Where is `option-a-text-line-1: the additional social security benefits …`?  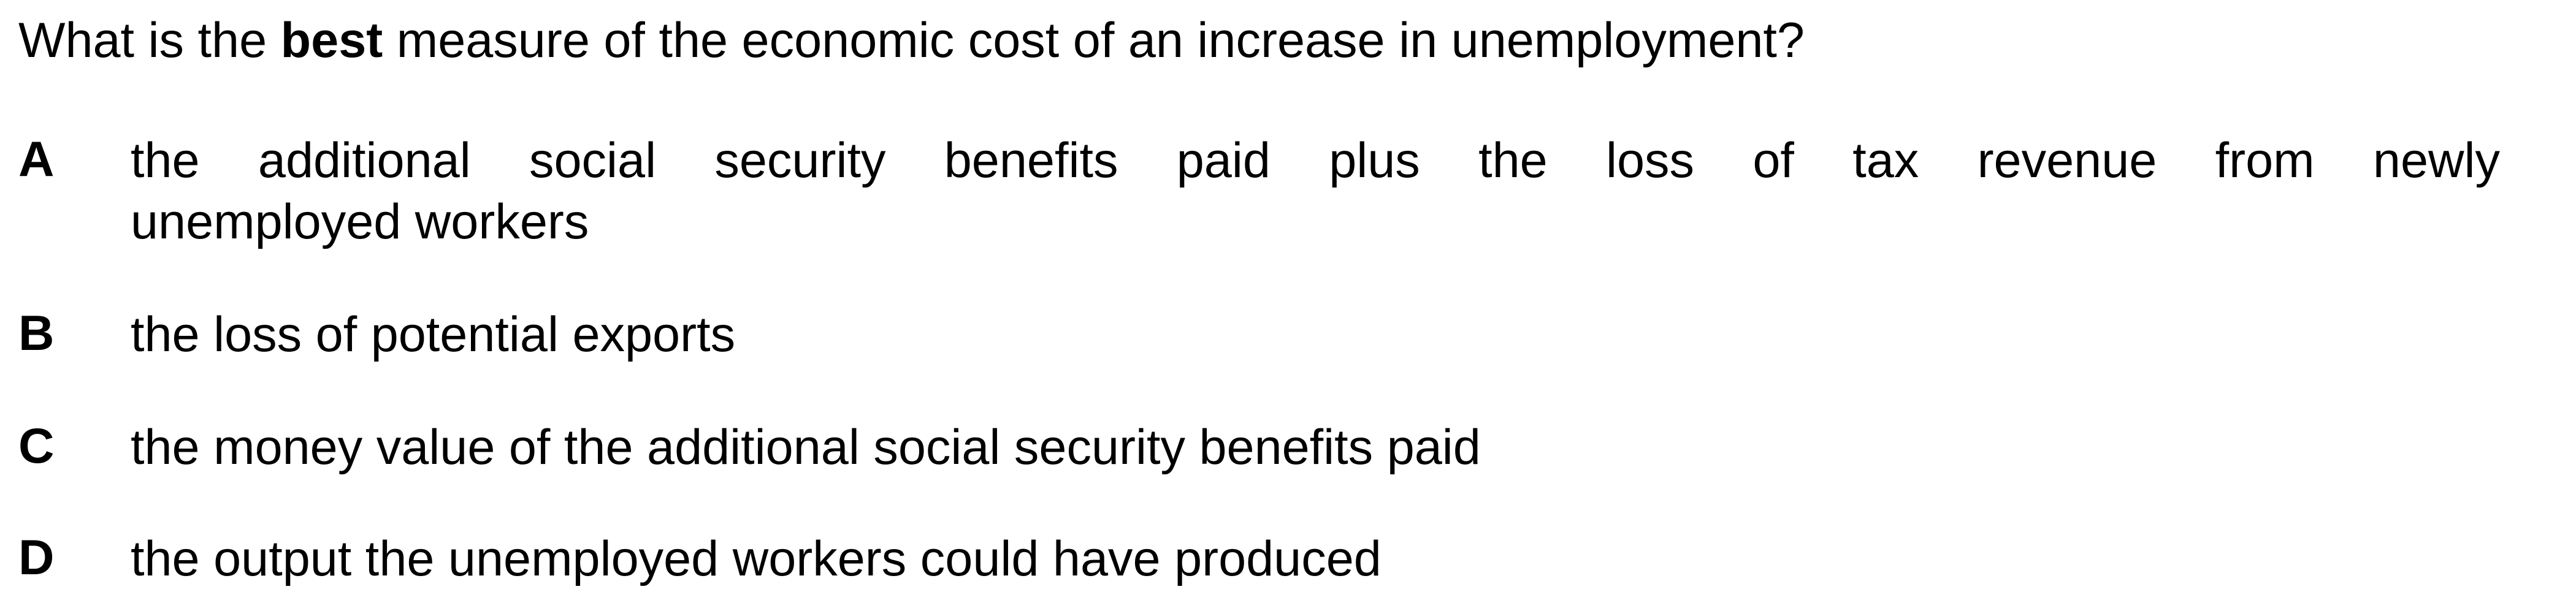
option-a-text-line-1: the additional social security benefits … is located at coordinates (1315, 160).